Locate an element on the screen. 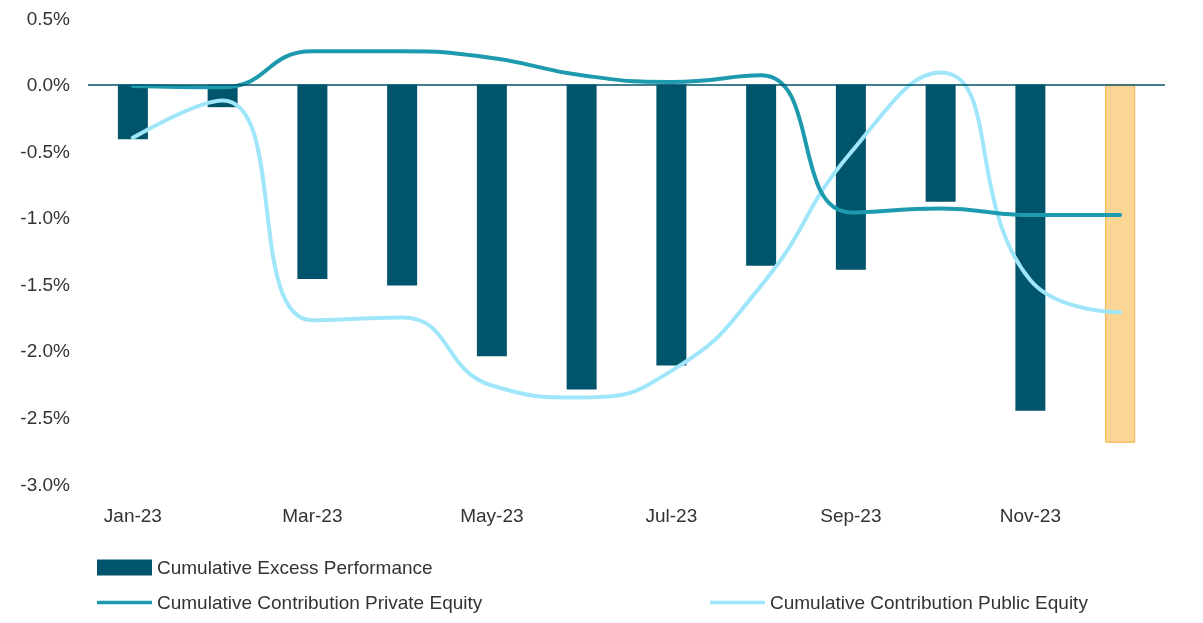  x-tick-label: Mar-23 is located at coordinates (312, 515).